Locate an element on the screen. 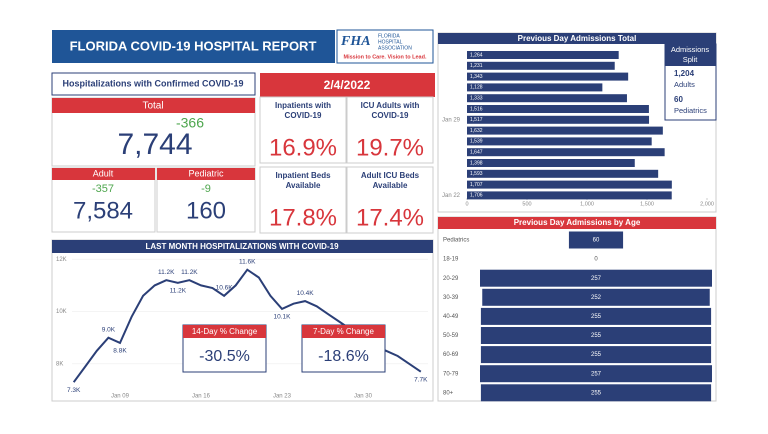 This screenshot has height=434, width=768. category-label: 20-29 is located at coordinates (451, 279).